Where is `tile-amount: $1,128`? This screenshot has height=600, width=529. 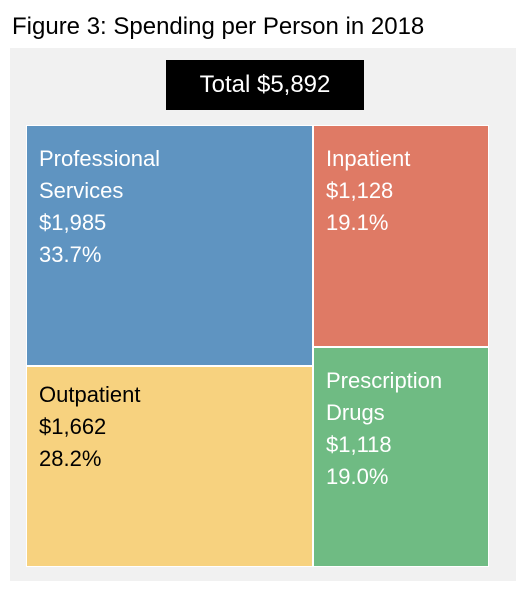 tile-amount: $1,128 is located at coordinates (360, 190).